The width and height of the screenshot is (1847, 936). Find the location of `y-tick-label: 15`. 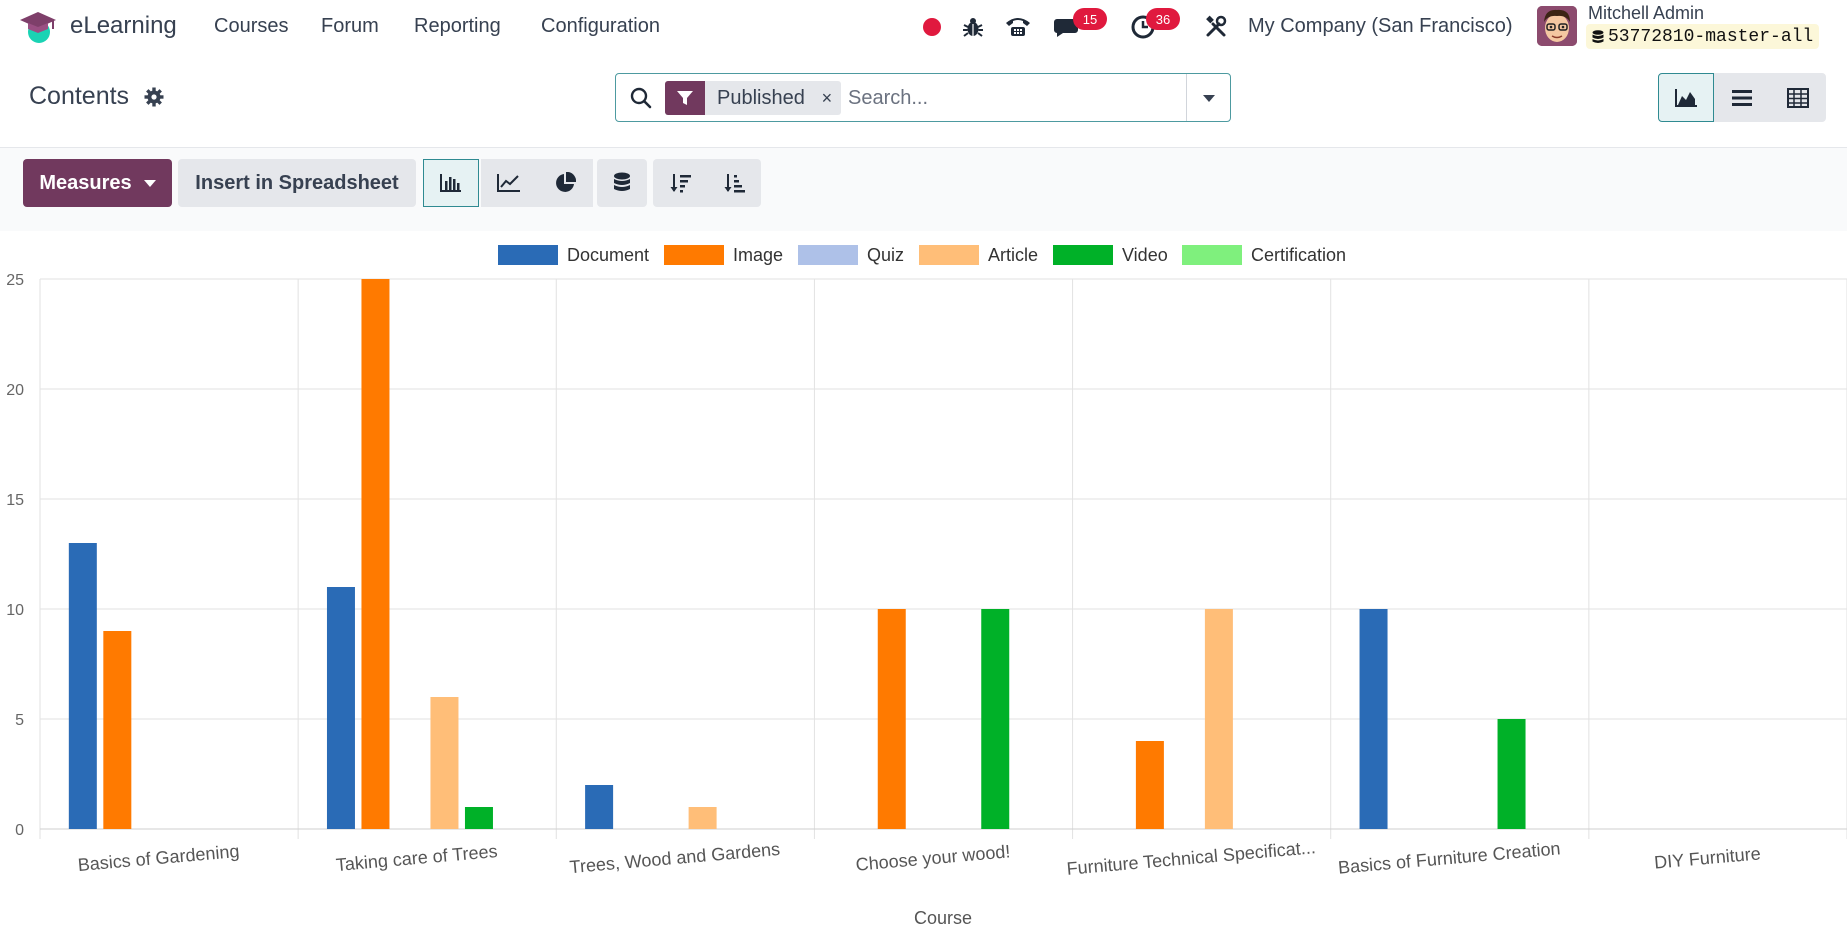

y-tick-label: 15 is located at coordinates (15, 500).